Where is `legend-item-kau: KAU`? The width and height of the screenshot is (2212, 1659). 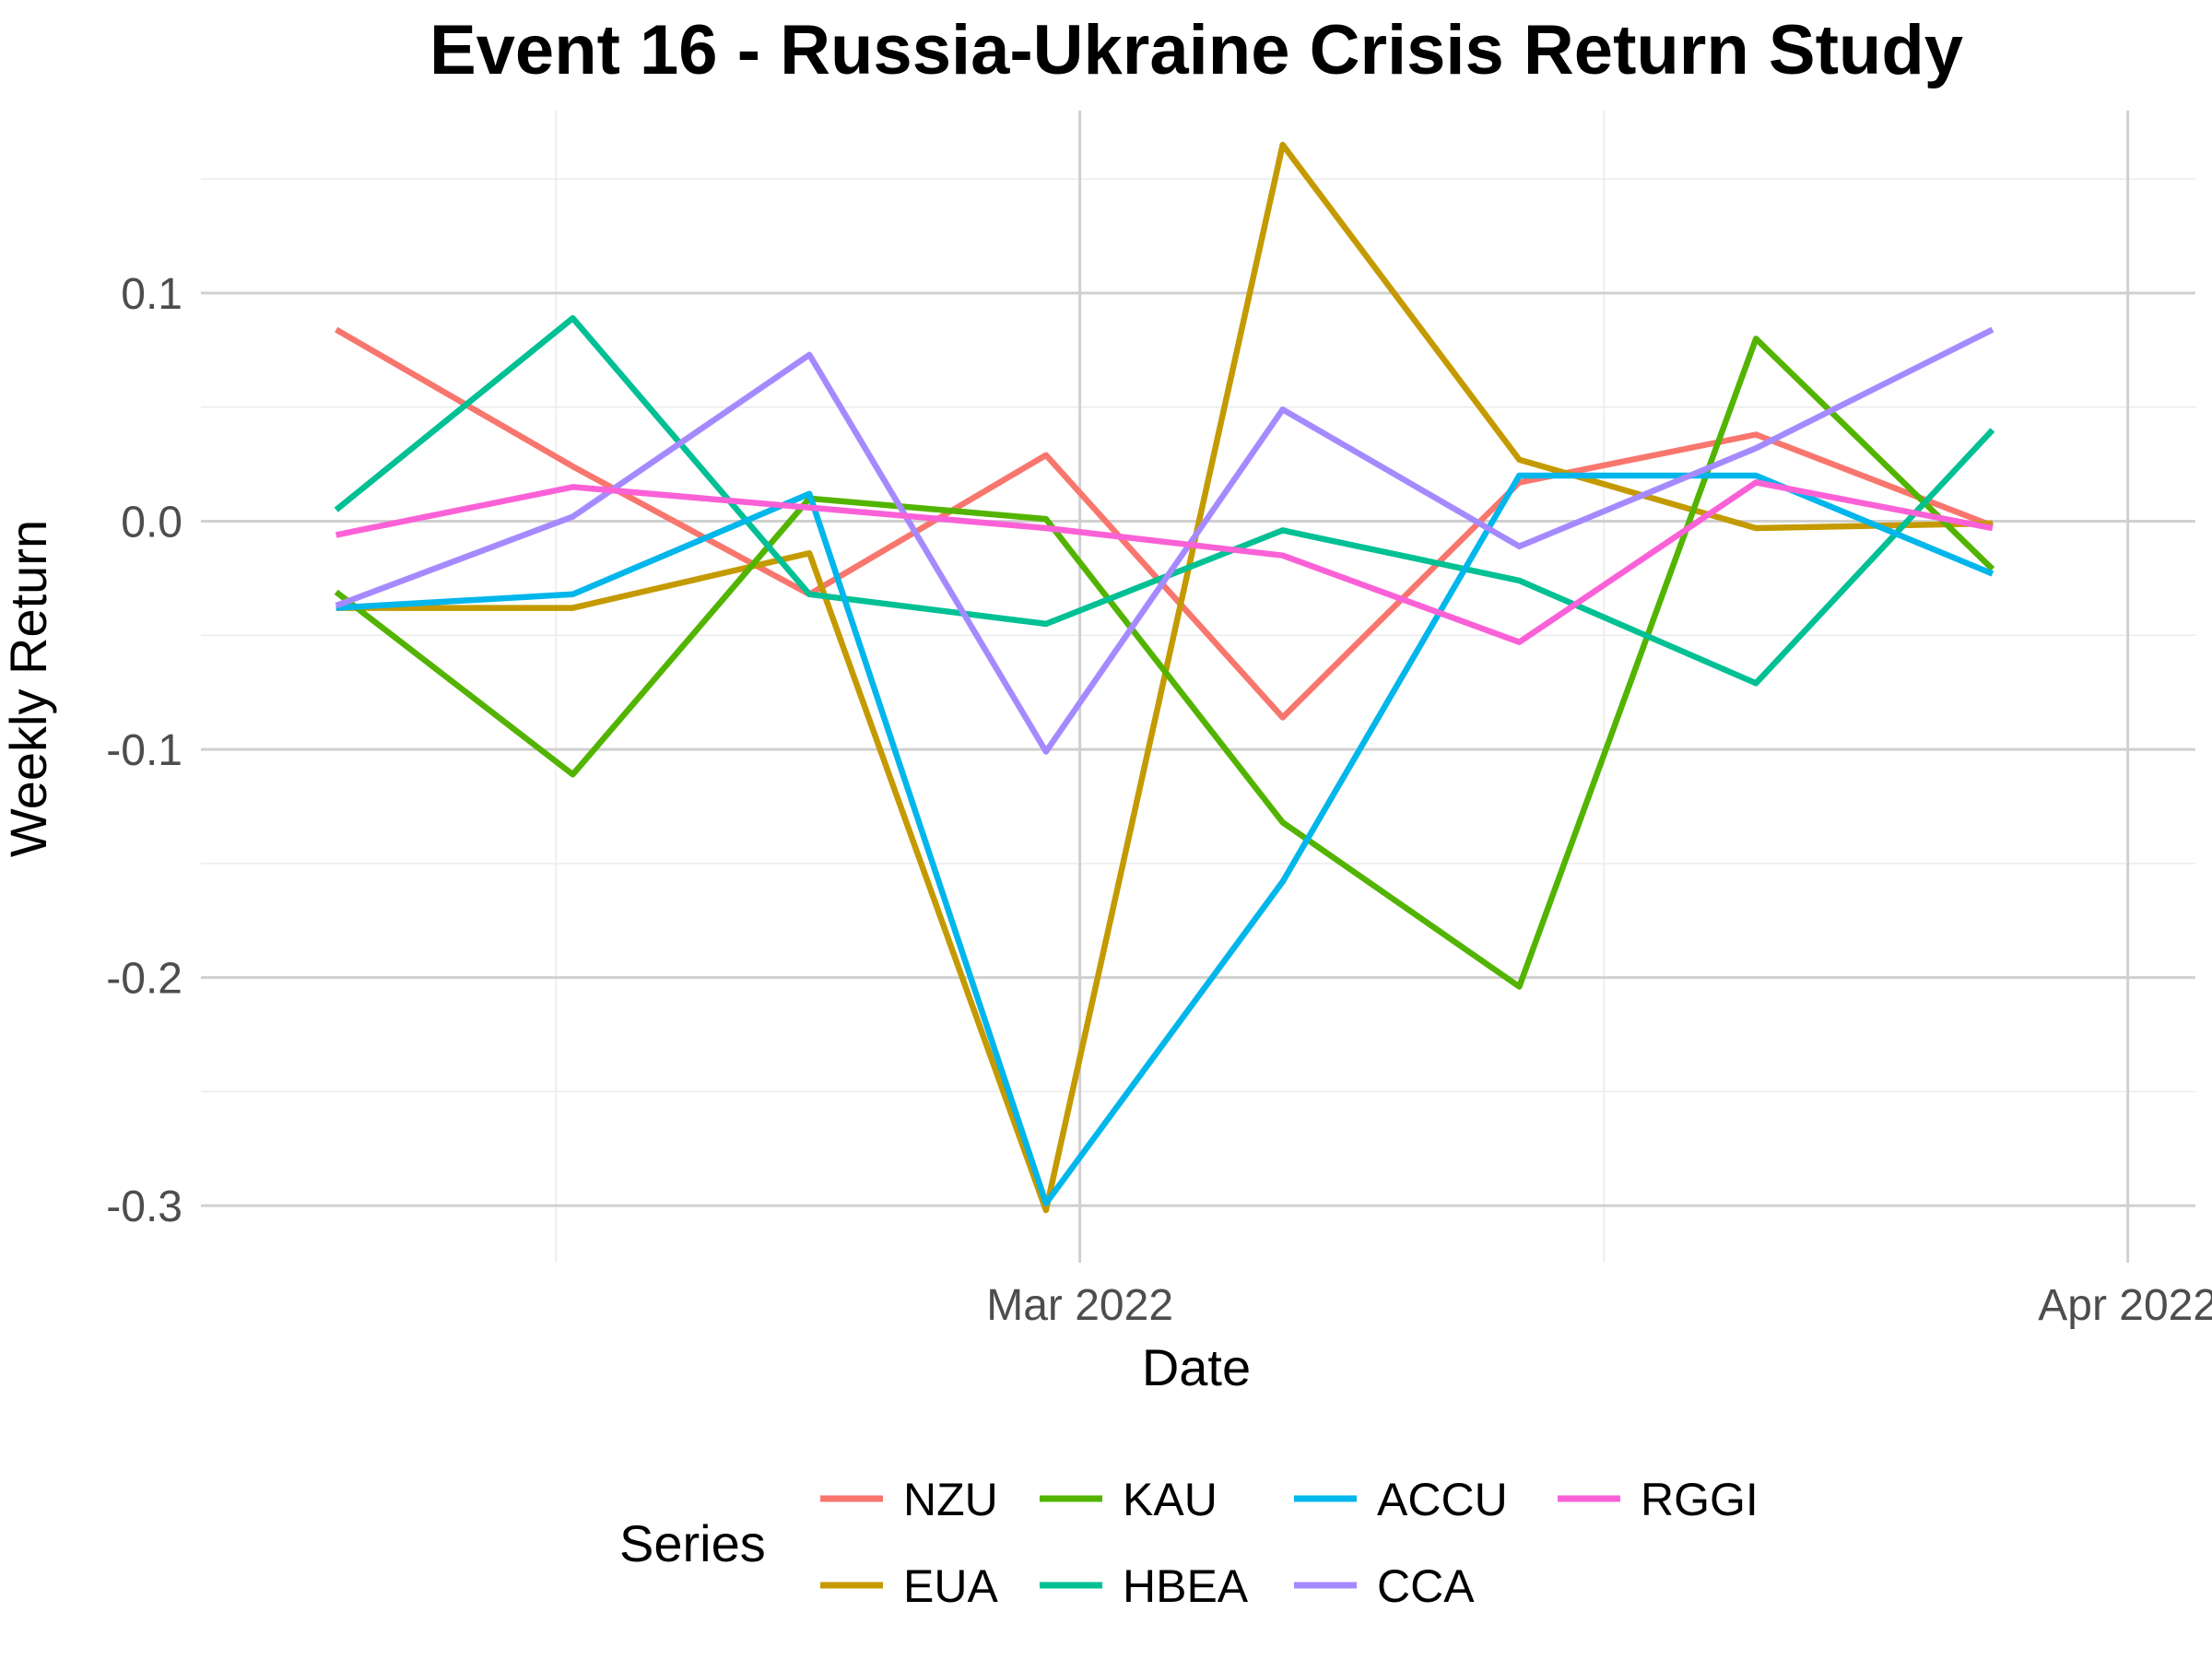
legend-item-kau: KAU is located at coordinates (1129, 1499).